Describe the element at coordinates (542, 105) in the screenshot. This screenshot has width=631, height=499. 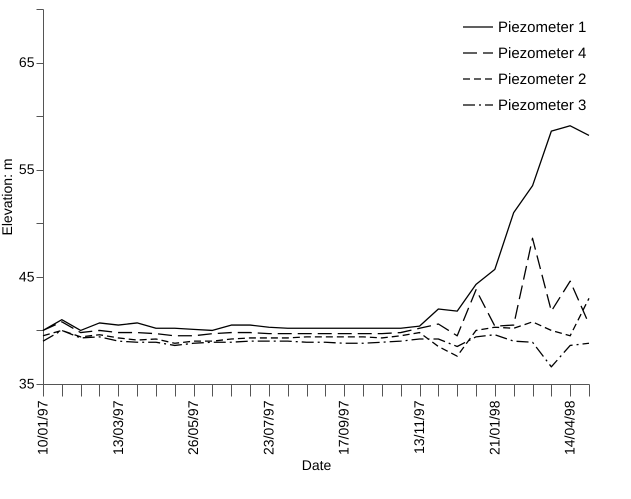
I see `legend-label: Piezometer 3` at that location.